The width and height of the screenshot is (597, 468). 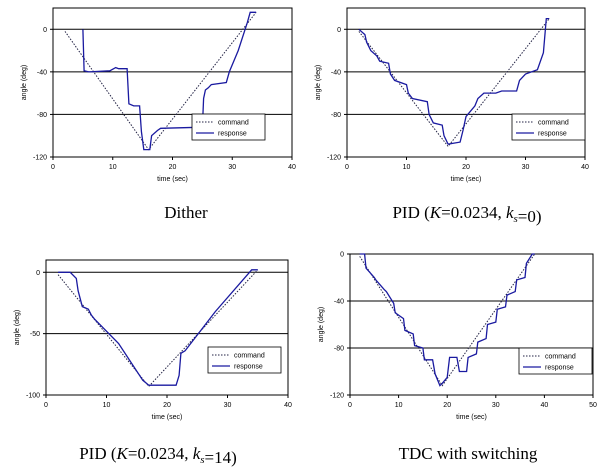 I want to click on panel-caption: PID (K=0.0234, ks=14), so click(x=158, y=455).